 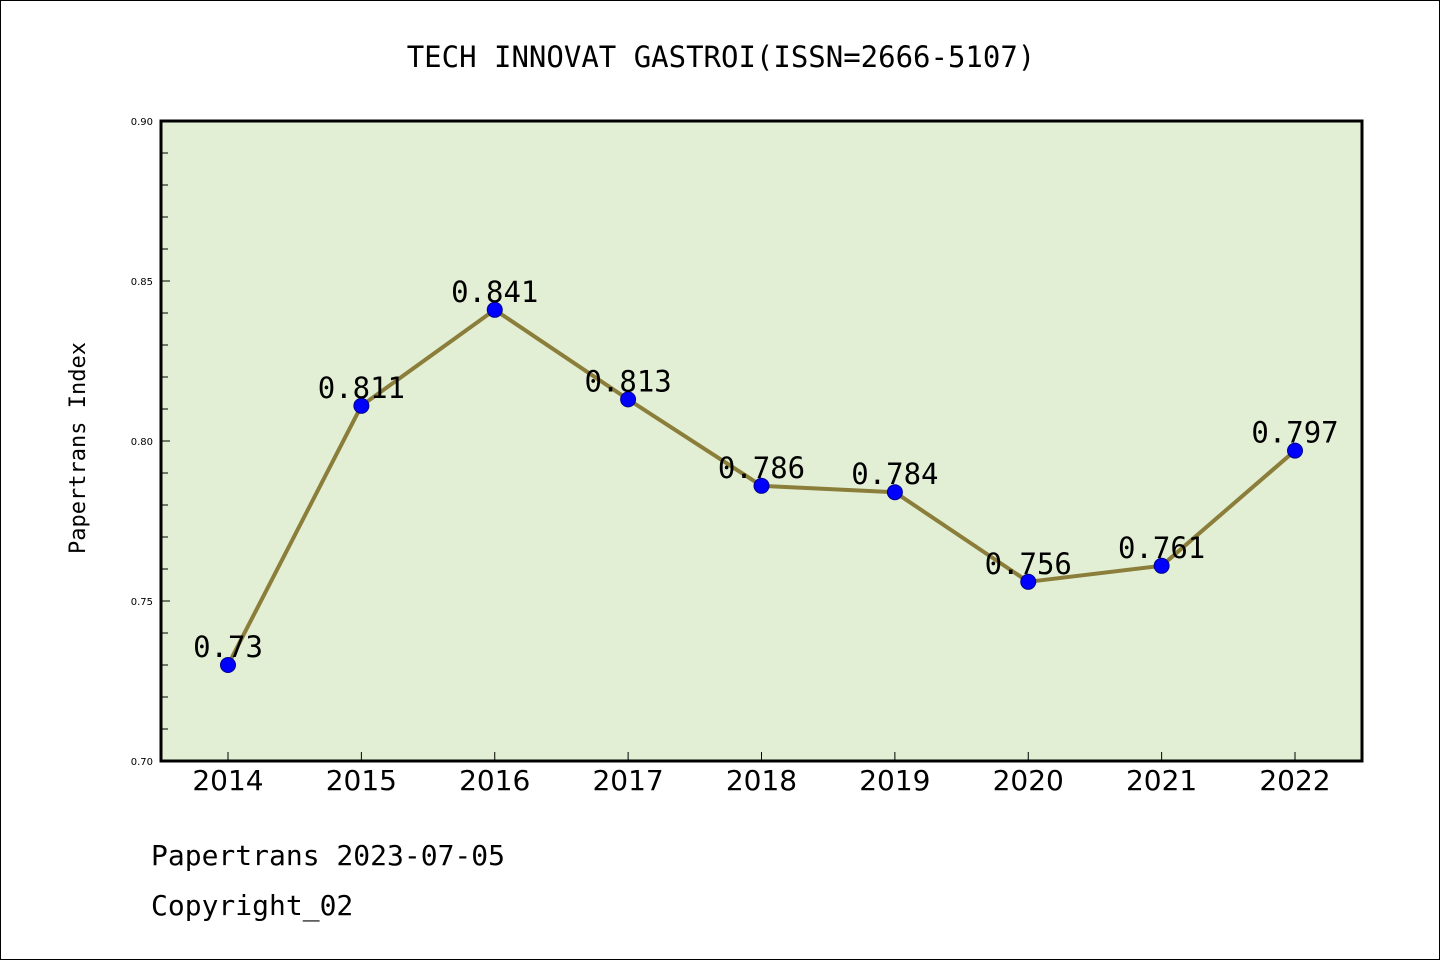 I want to click on y-axis-label: Papertrans Index, so click(x=78, y=448).